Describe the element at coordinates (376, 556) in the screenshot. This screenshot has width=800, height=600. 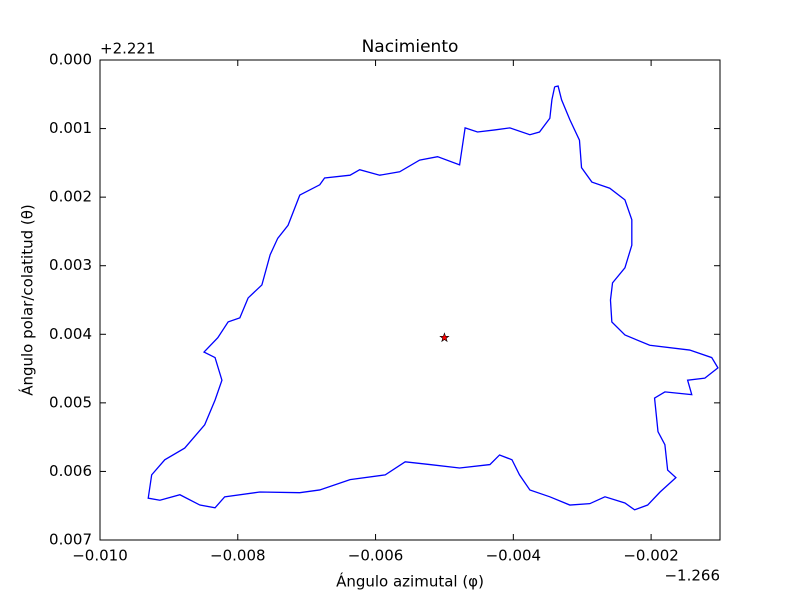
I see `x-tick-label: −0.006` at that location.